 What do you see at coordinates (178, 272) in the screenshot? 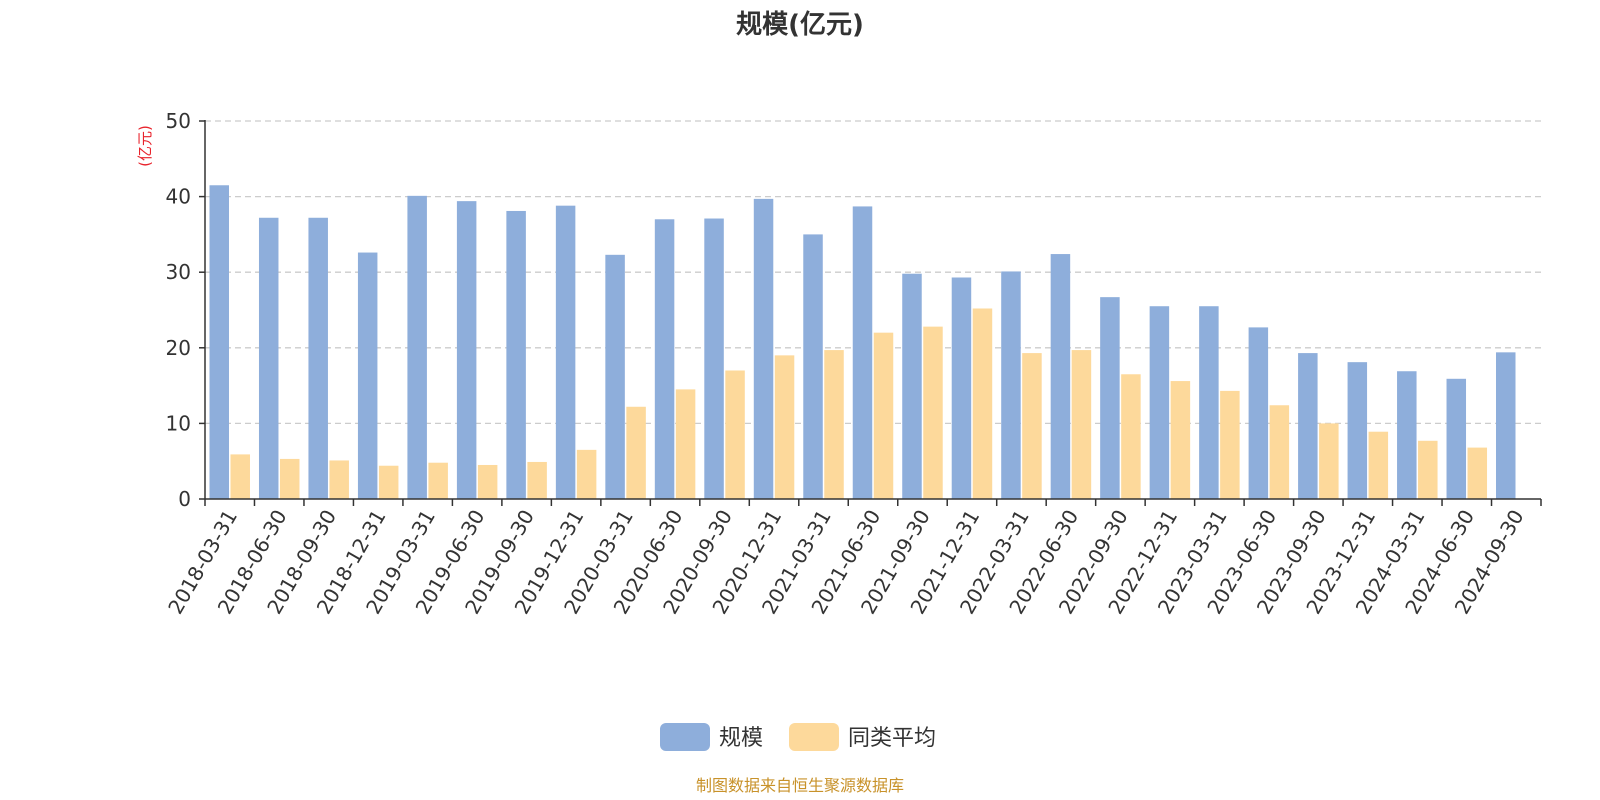
I see `y-tick-label: 30` at bounding box center [178, 272].